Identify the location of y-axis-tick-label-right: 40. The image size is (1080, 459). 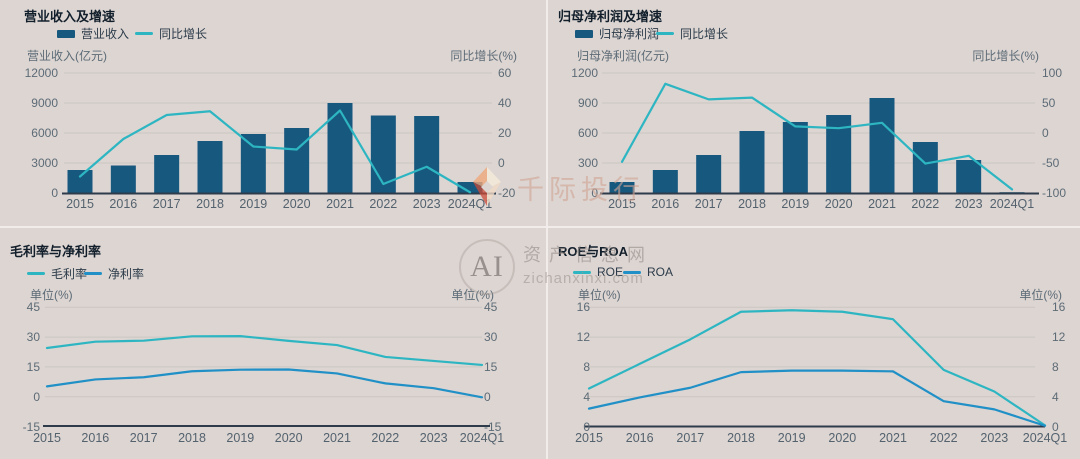
(505, 103).